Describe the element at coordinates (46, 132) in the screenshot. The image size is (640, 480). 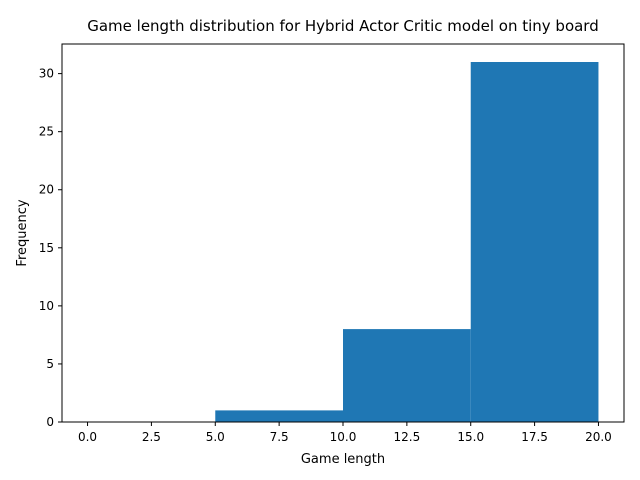
I see `y-tick-label: 25` at that location.